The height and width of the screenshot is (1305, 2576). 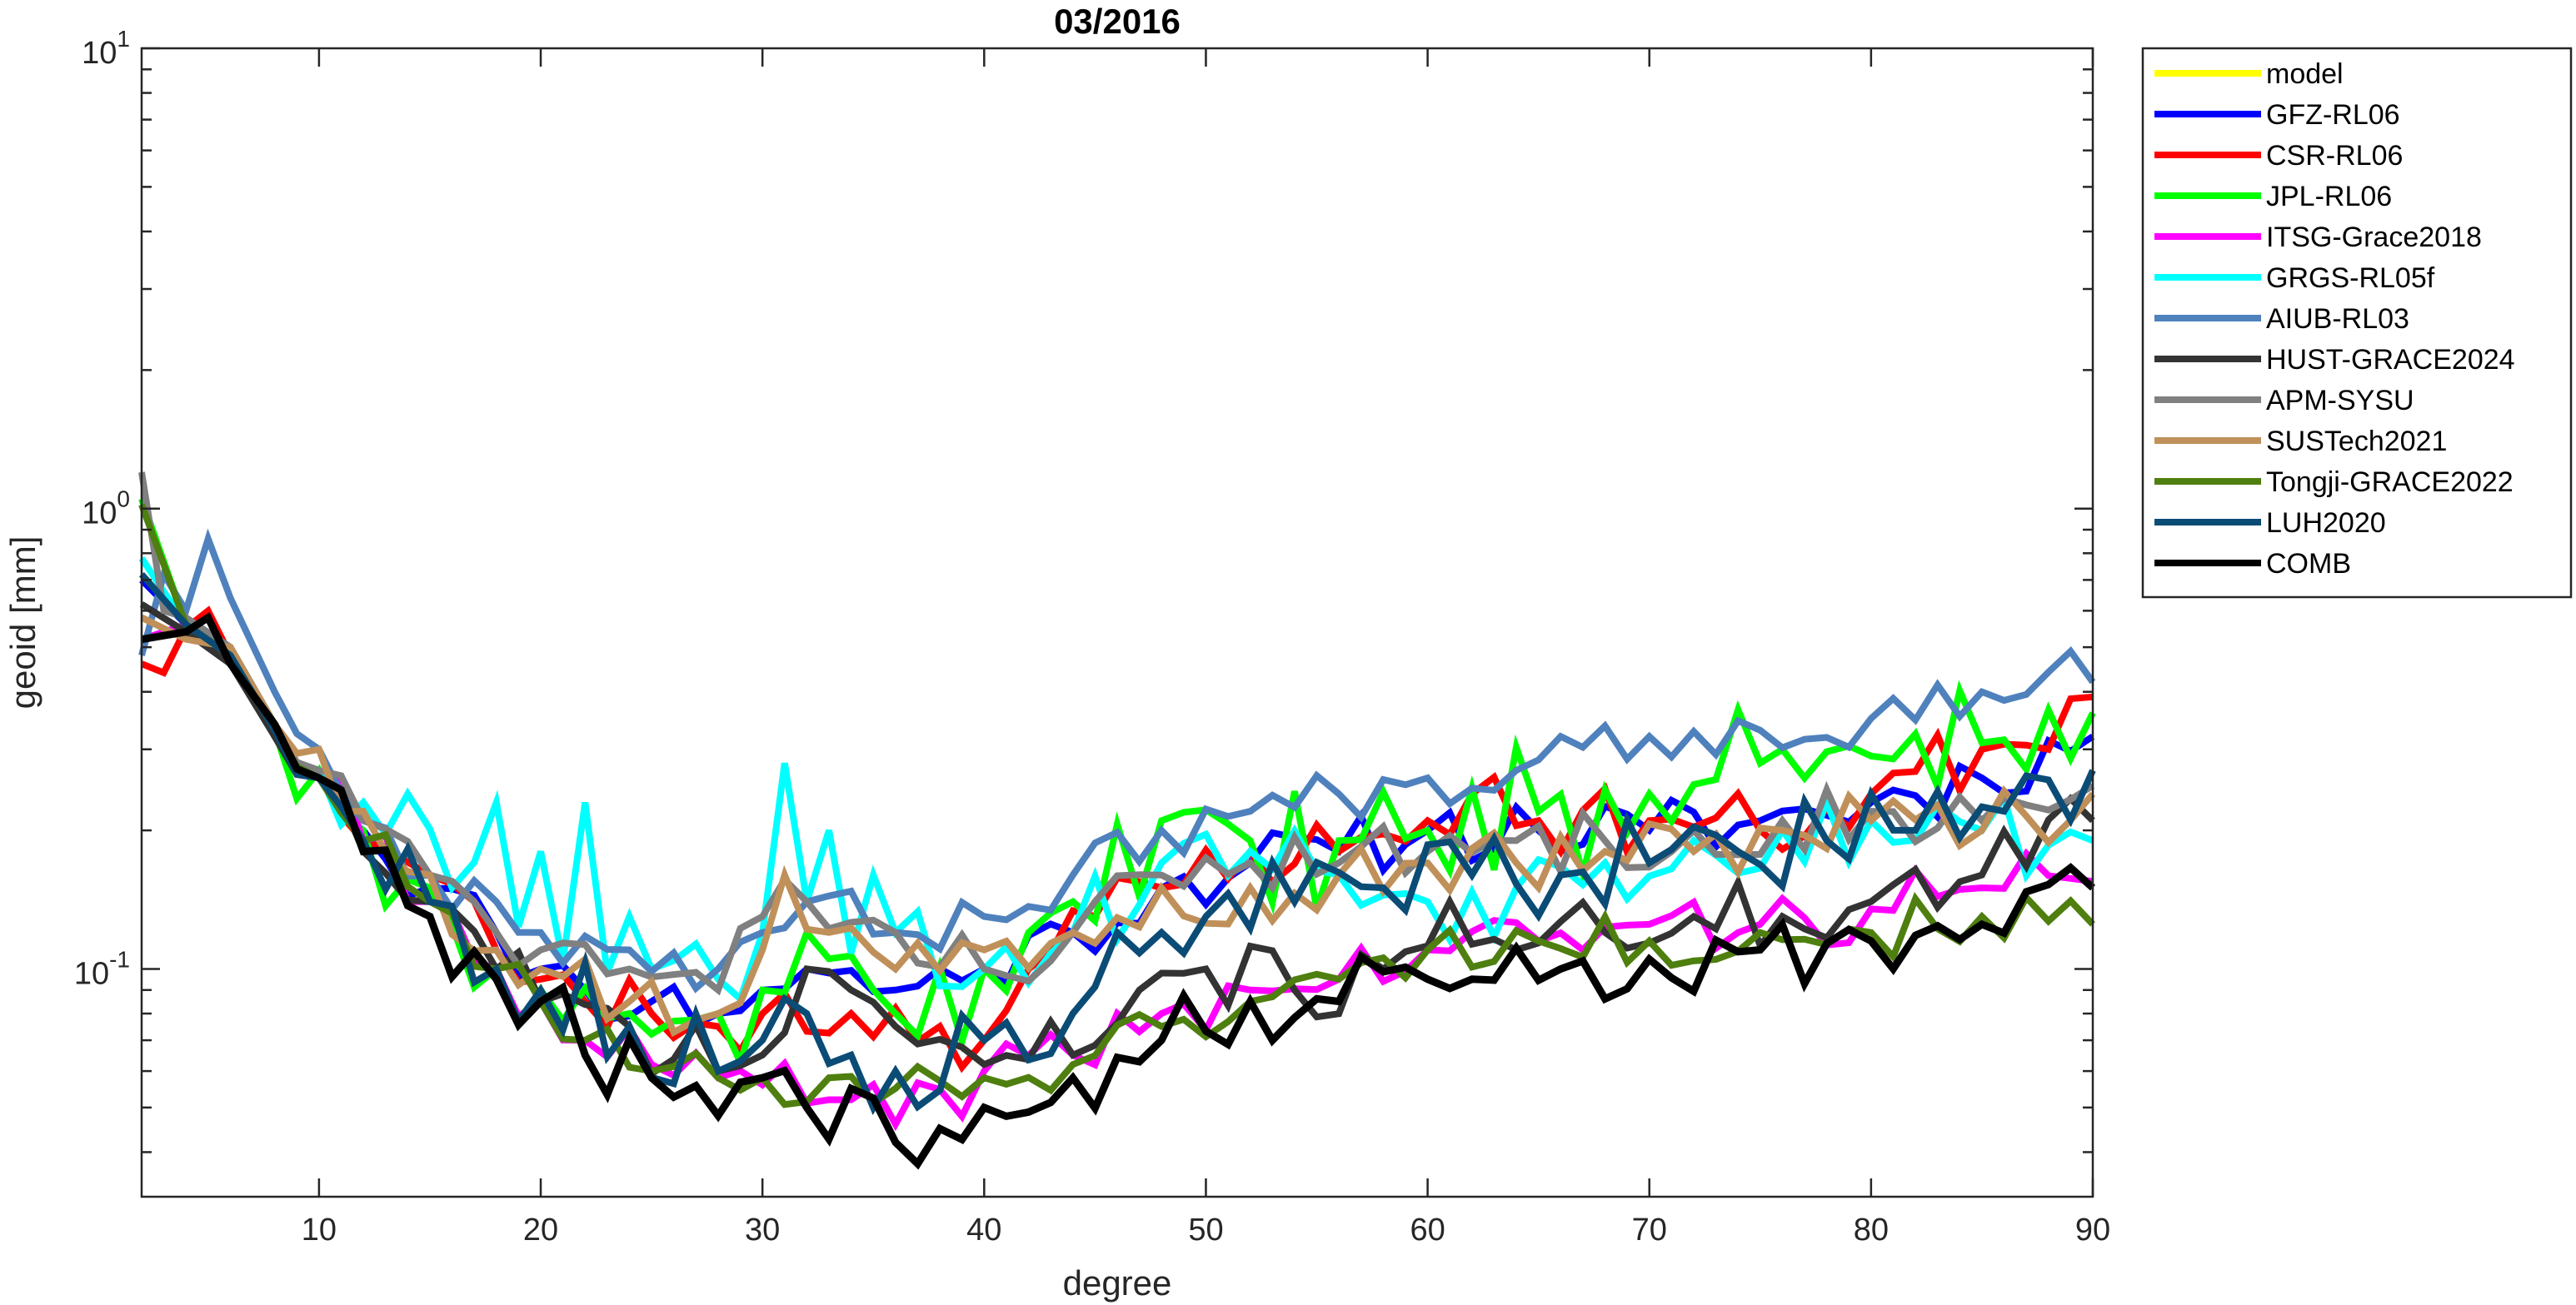 I want to click on y-axis-title: geoid [mm], so click(x=22, y=623).